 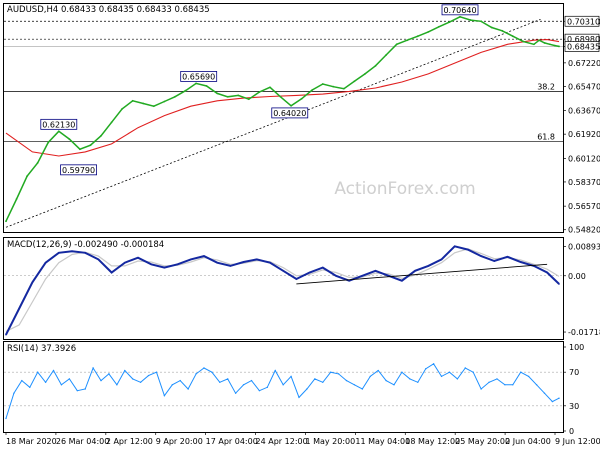 I want to click on rsi-header: RSI(14) 37.3926, so click(x=41, y=349).